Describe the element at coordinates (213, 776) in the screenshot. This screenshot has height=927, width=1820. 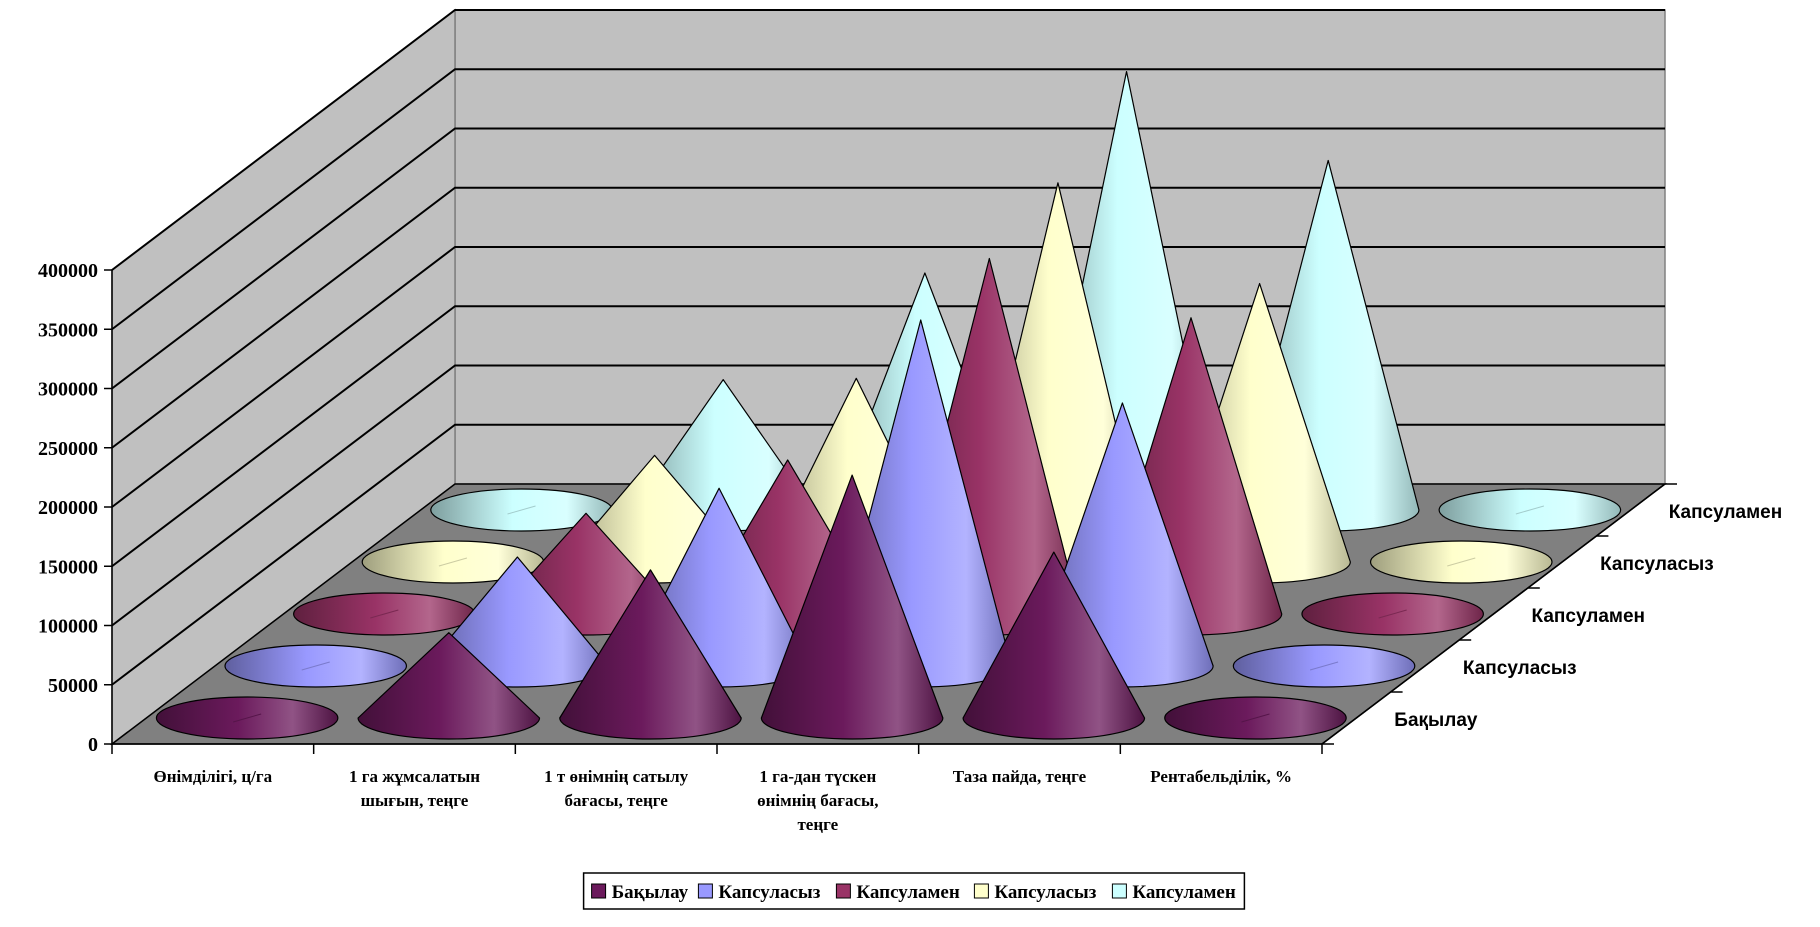
I see `x-tick-label: Өнімділігі, ц/га` at that location.